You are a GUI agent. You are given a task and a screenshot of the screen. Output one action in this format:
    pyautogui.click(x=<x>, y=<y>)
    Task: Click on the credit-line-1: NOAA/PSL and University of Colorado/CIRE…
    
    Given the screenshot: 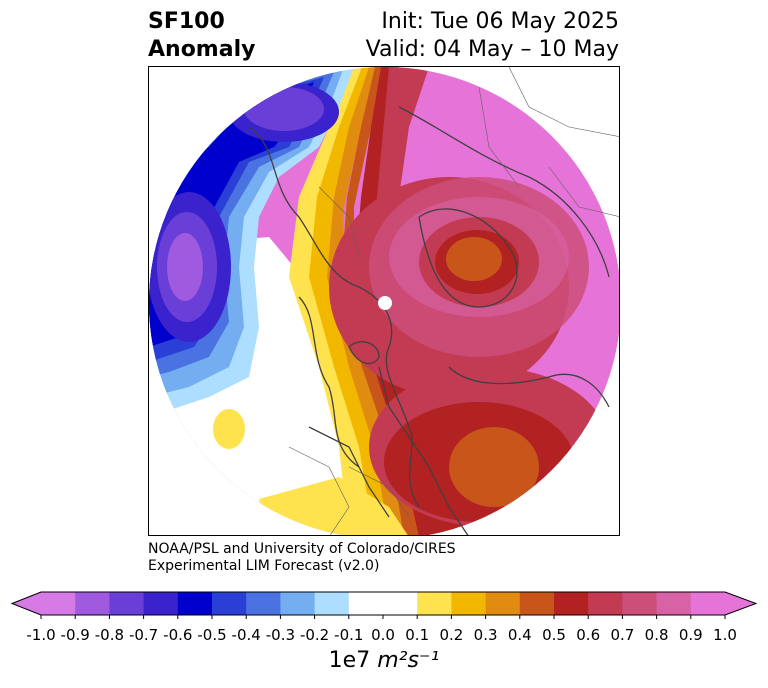 What is the action you would take?
    pyautogui.click(x=302, y=549)
    